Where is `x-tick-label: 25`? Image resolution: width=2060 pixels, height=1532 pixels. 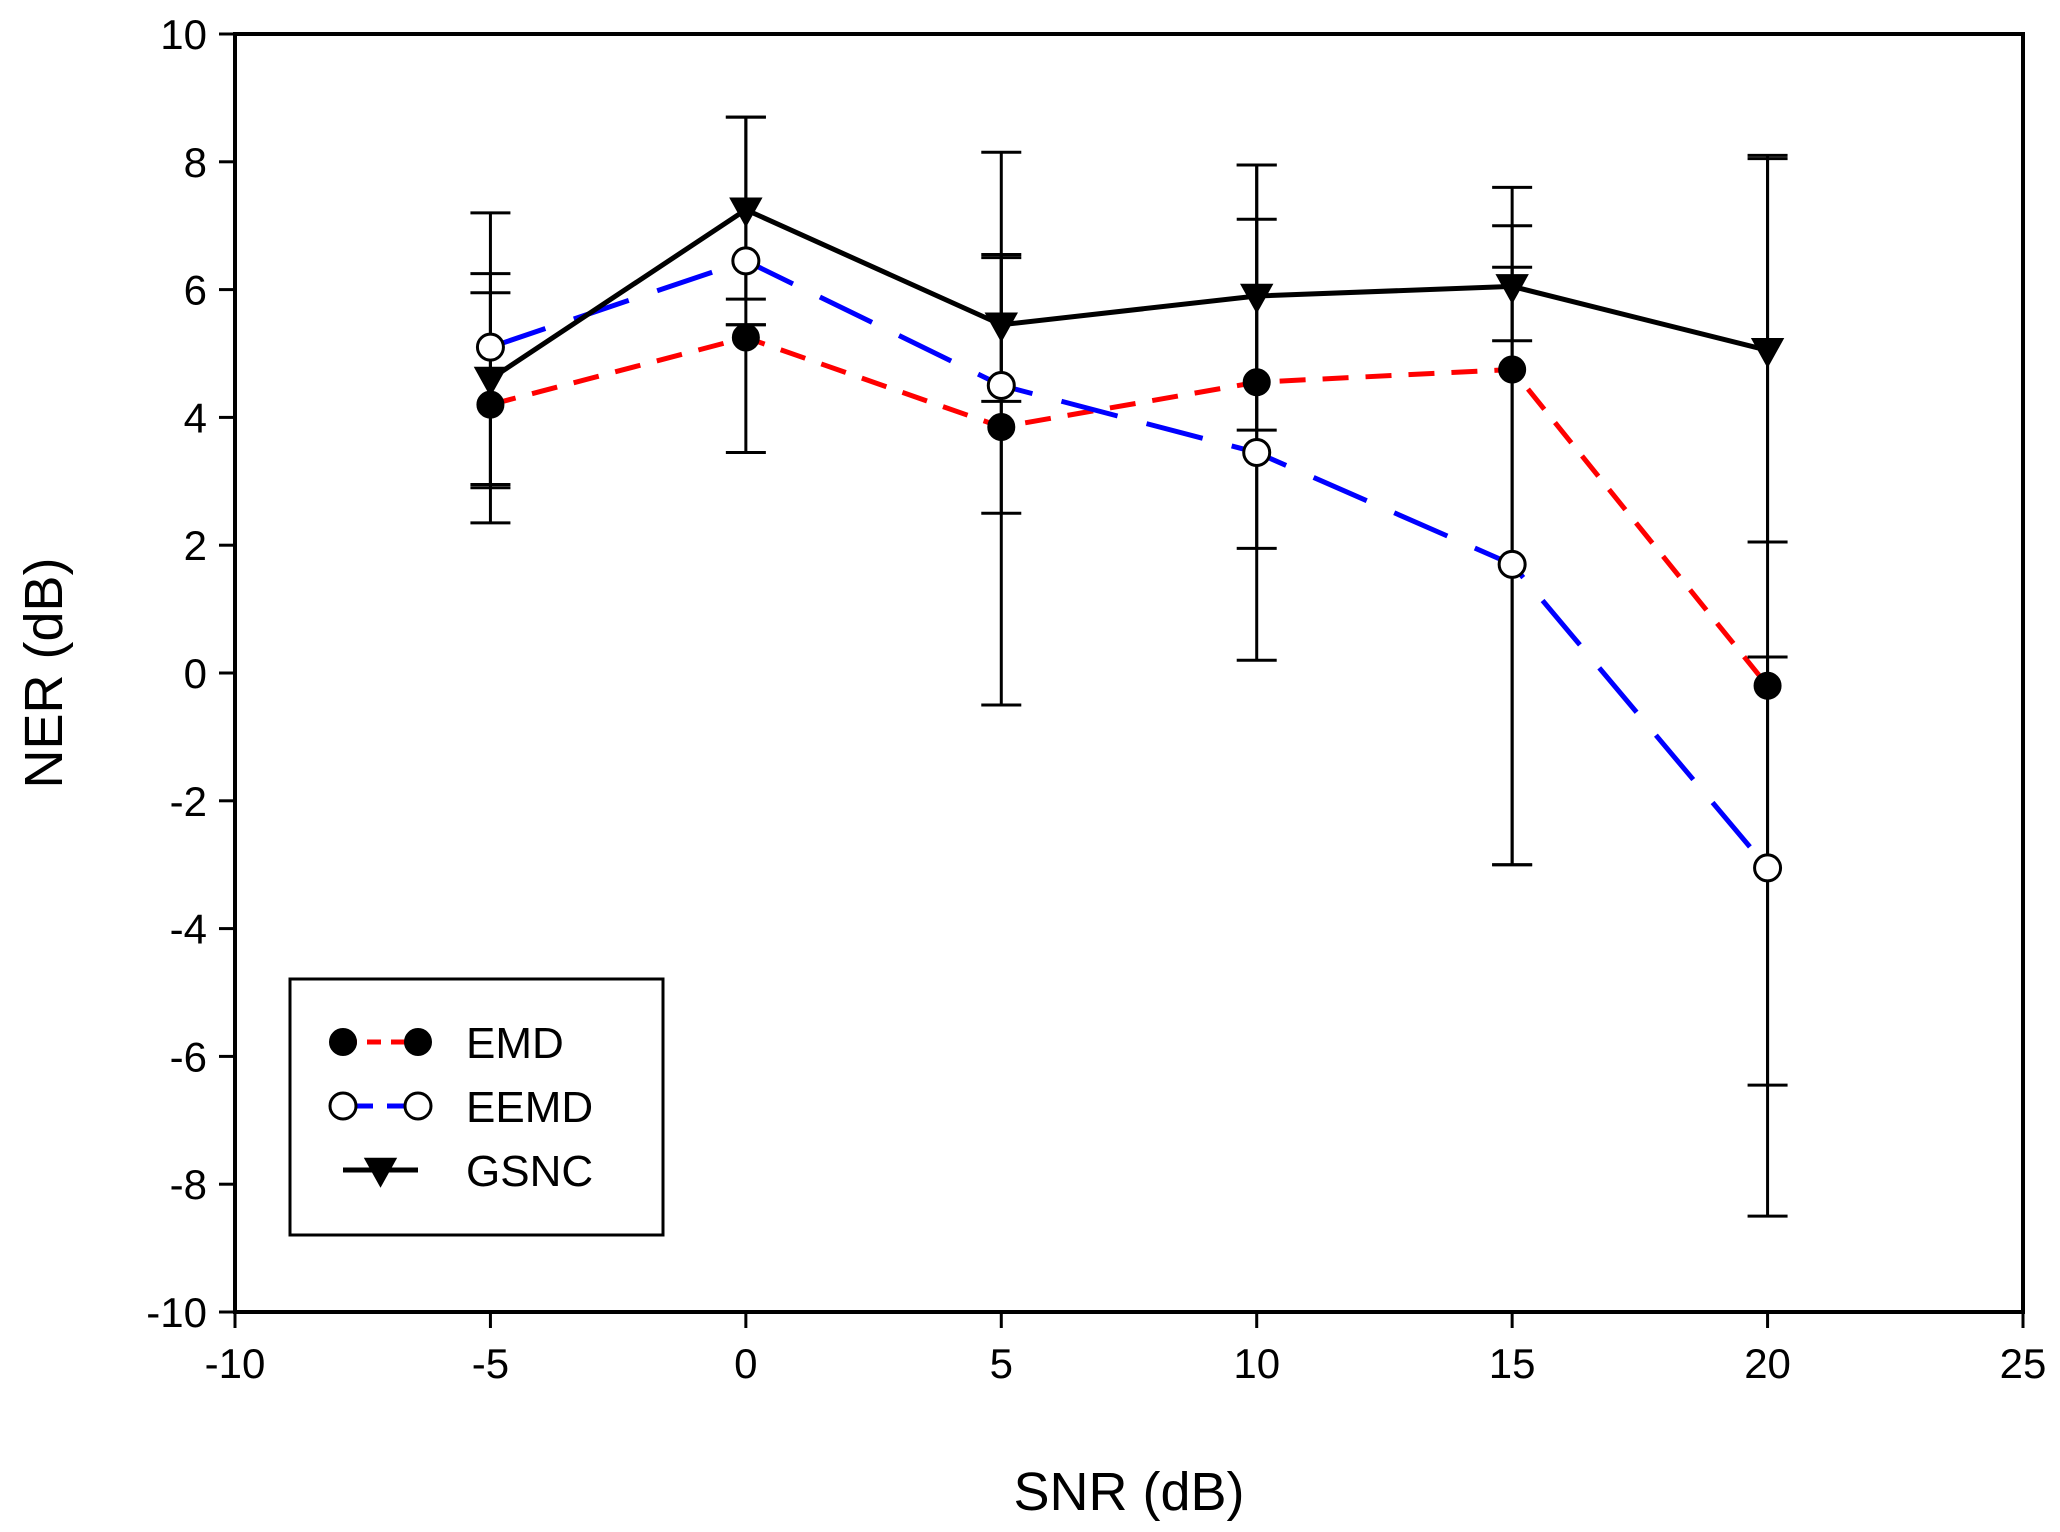 x-tick-label: 25 is located at coordinates (2023, 1363).